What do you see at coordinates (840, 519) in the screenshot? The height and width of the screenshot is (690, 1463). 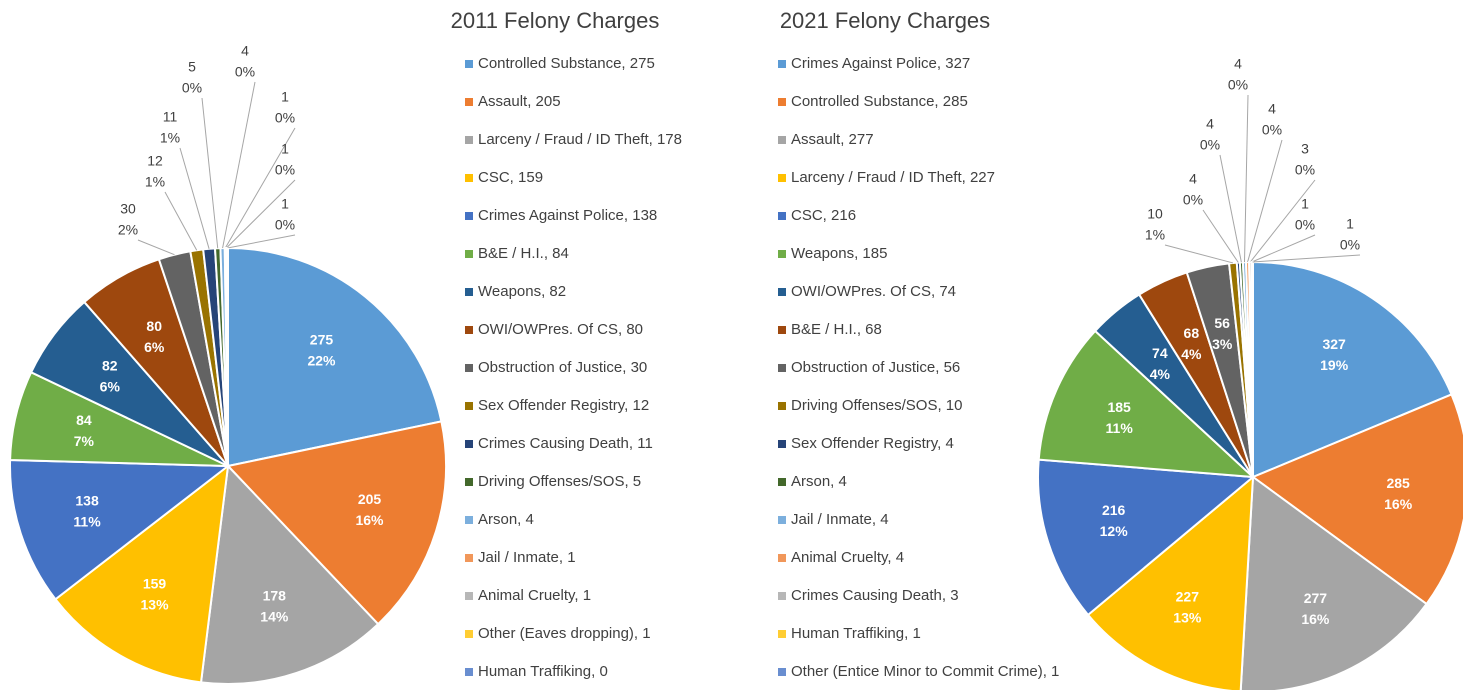 I see `legend-label: Jail / Inmate, 4` at bounding box center [840, 519].